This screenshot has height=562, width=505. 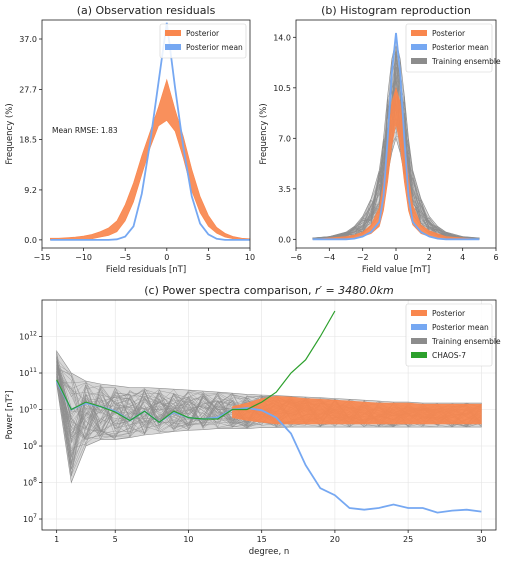 What do you see at coordinates (10, 414) in the screenshot?
I see `y-axis-label: Power [nT²]` at bounding box center [10, 414].